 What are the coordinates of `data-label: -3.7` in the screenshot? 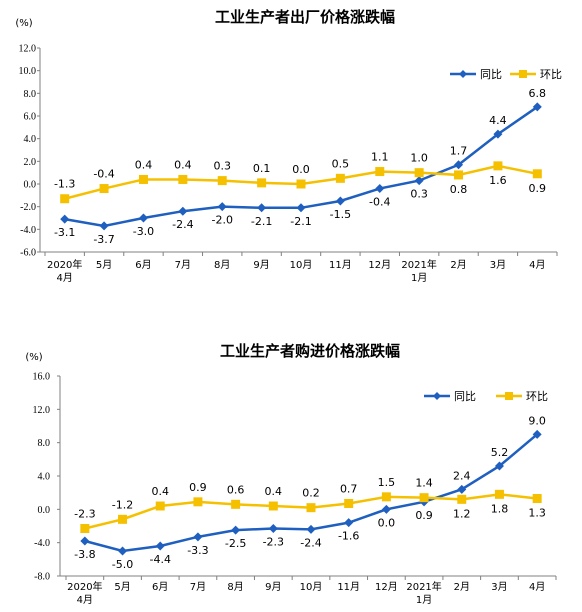 It's located at (103, 239).